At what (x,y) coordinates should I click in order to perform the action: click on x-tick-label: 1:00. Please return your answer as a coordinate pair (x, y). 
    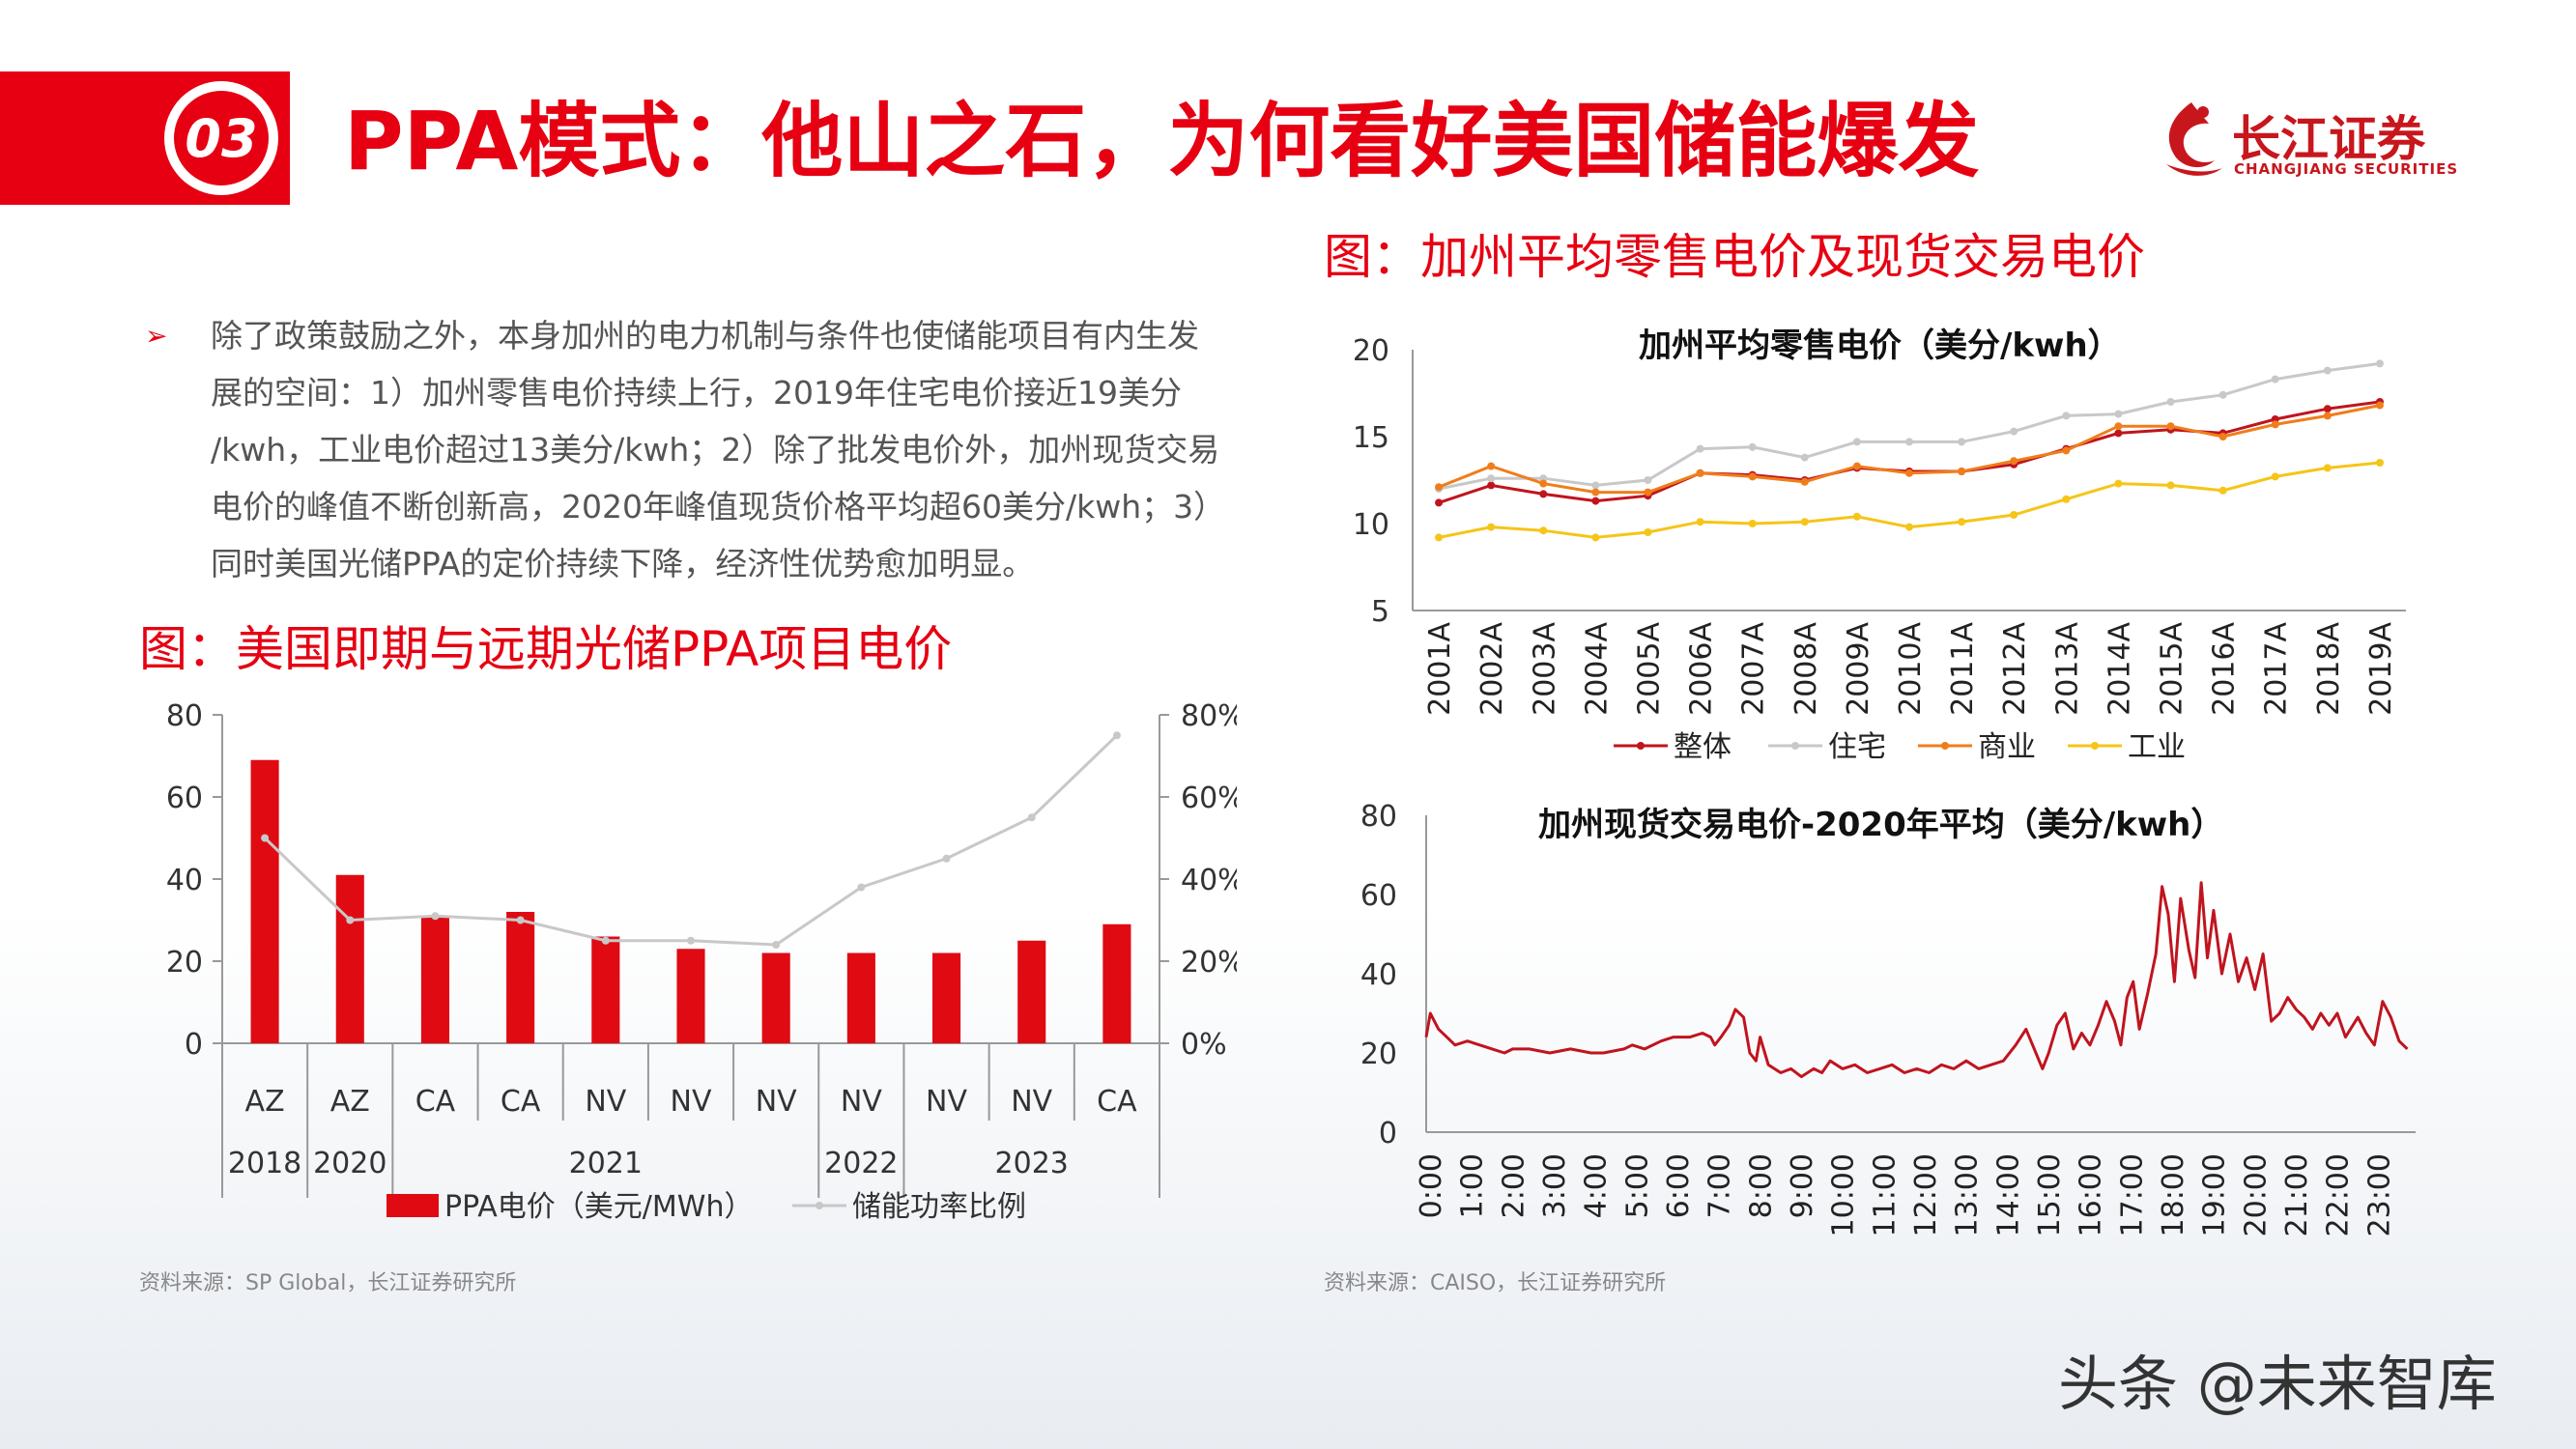
    Looking at the image, I should click on (1473, 1185).